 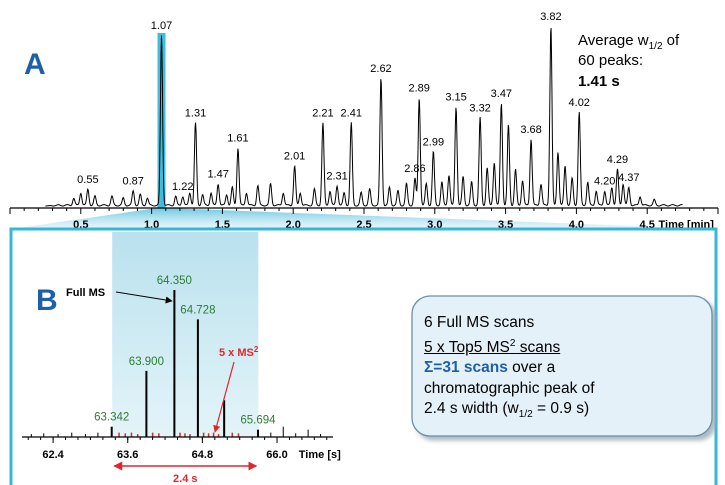 What do you see at coordinates (35, 64) in the screenshot?
I see `panel-label-a: A` at bounding box center [35, 64].